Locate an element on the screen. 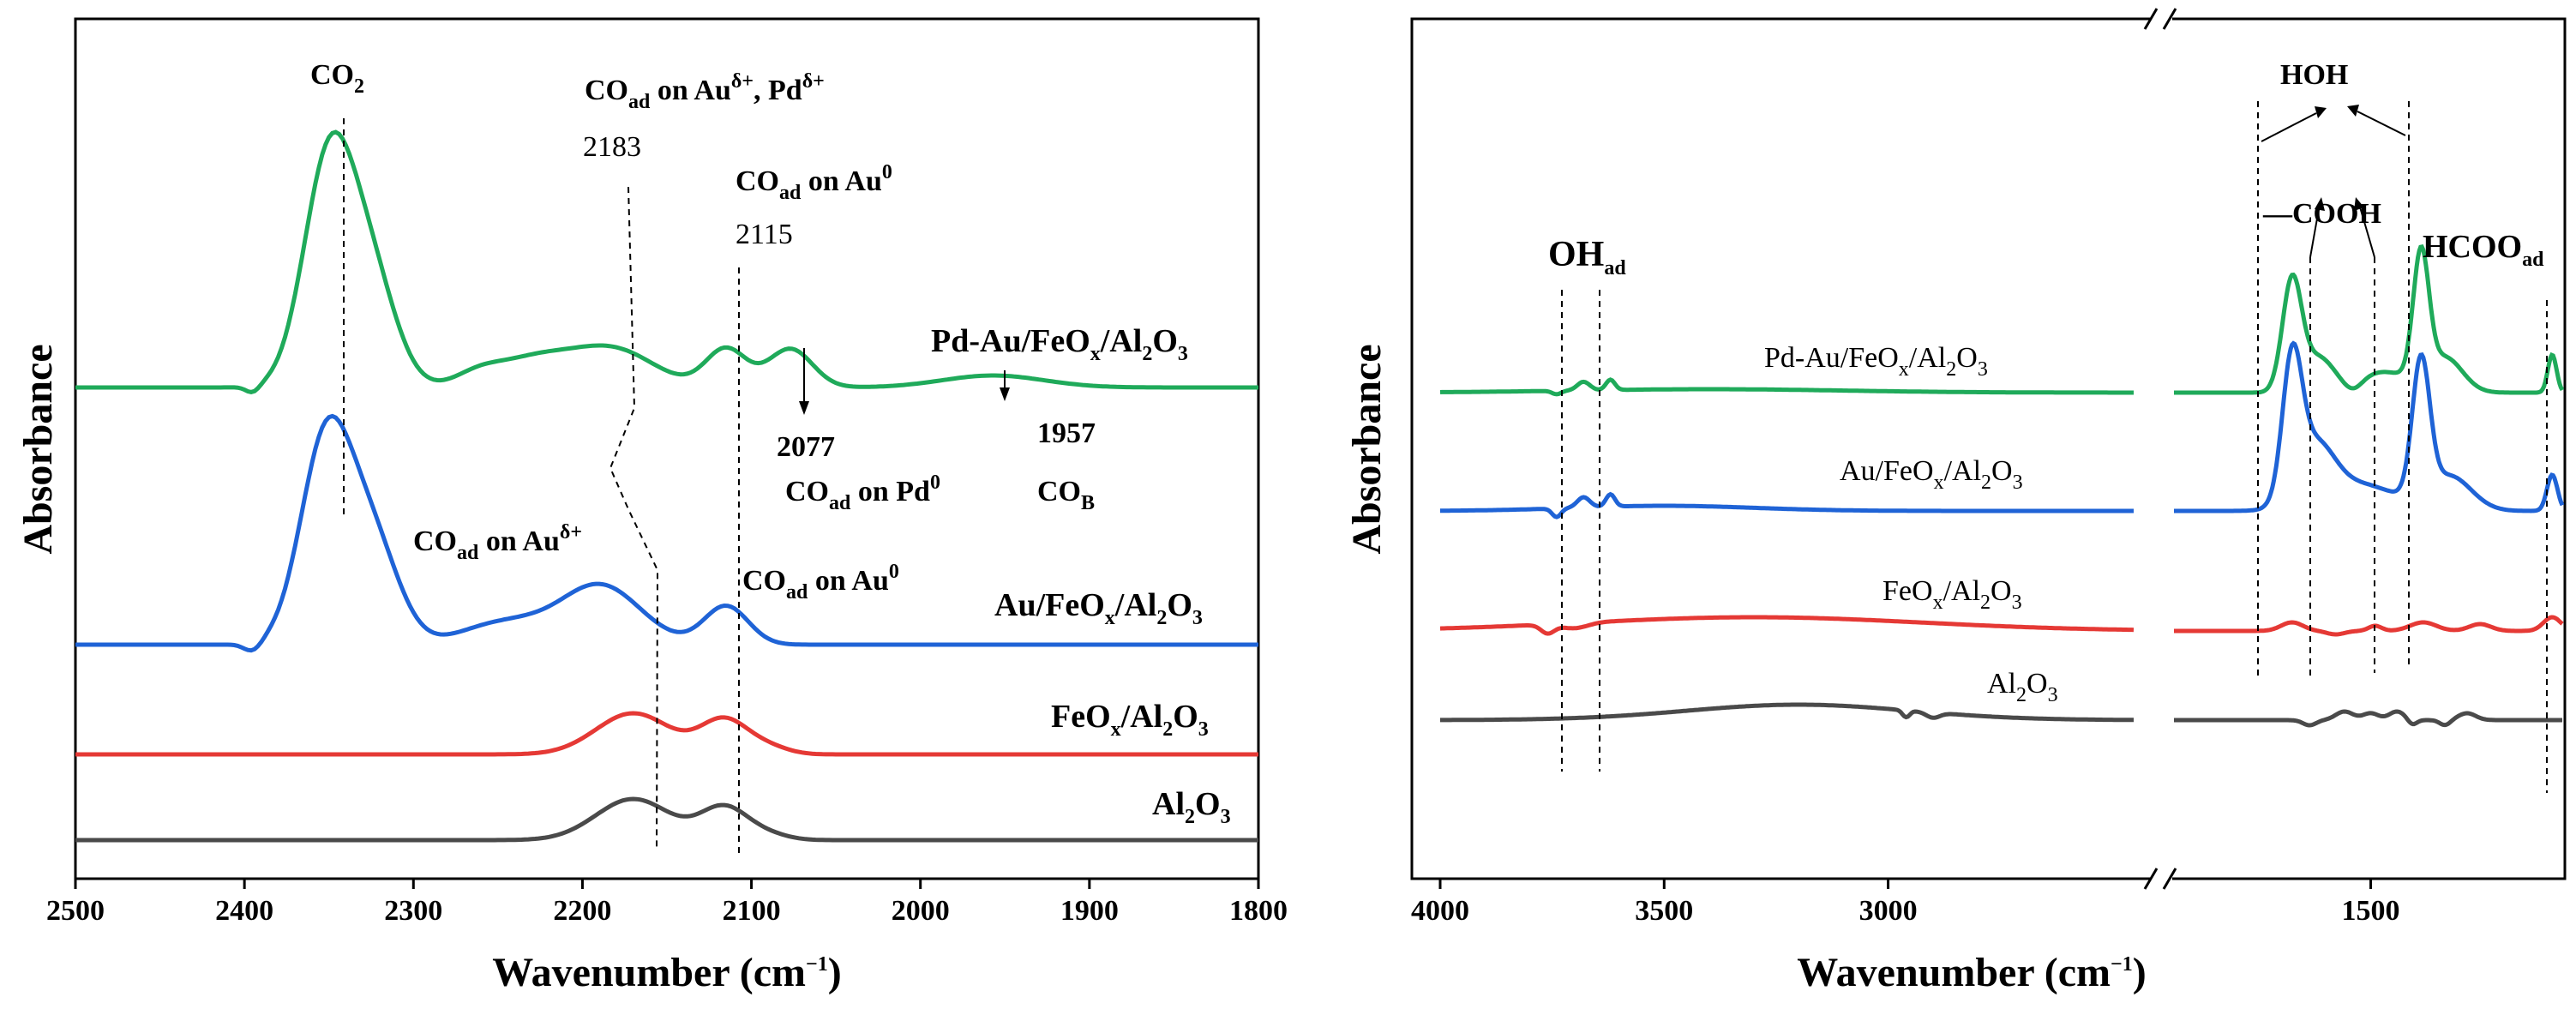 The height and width of the screenshot is (1009, 2576). ann-co2: CO2 is located at coordinates (337, 78).